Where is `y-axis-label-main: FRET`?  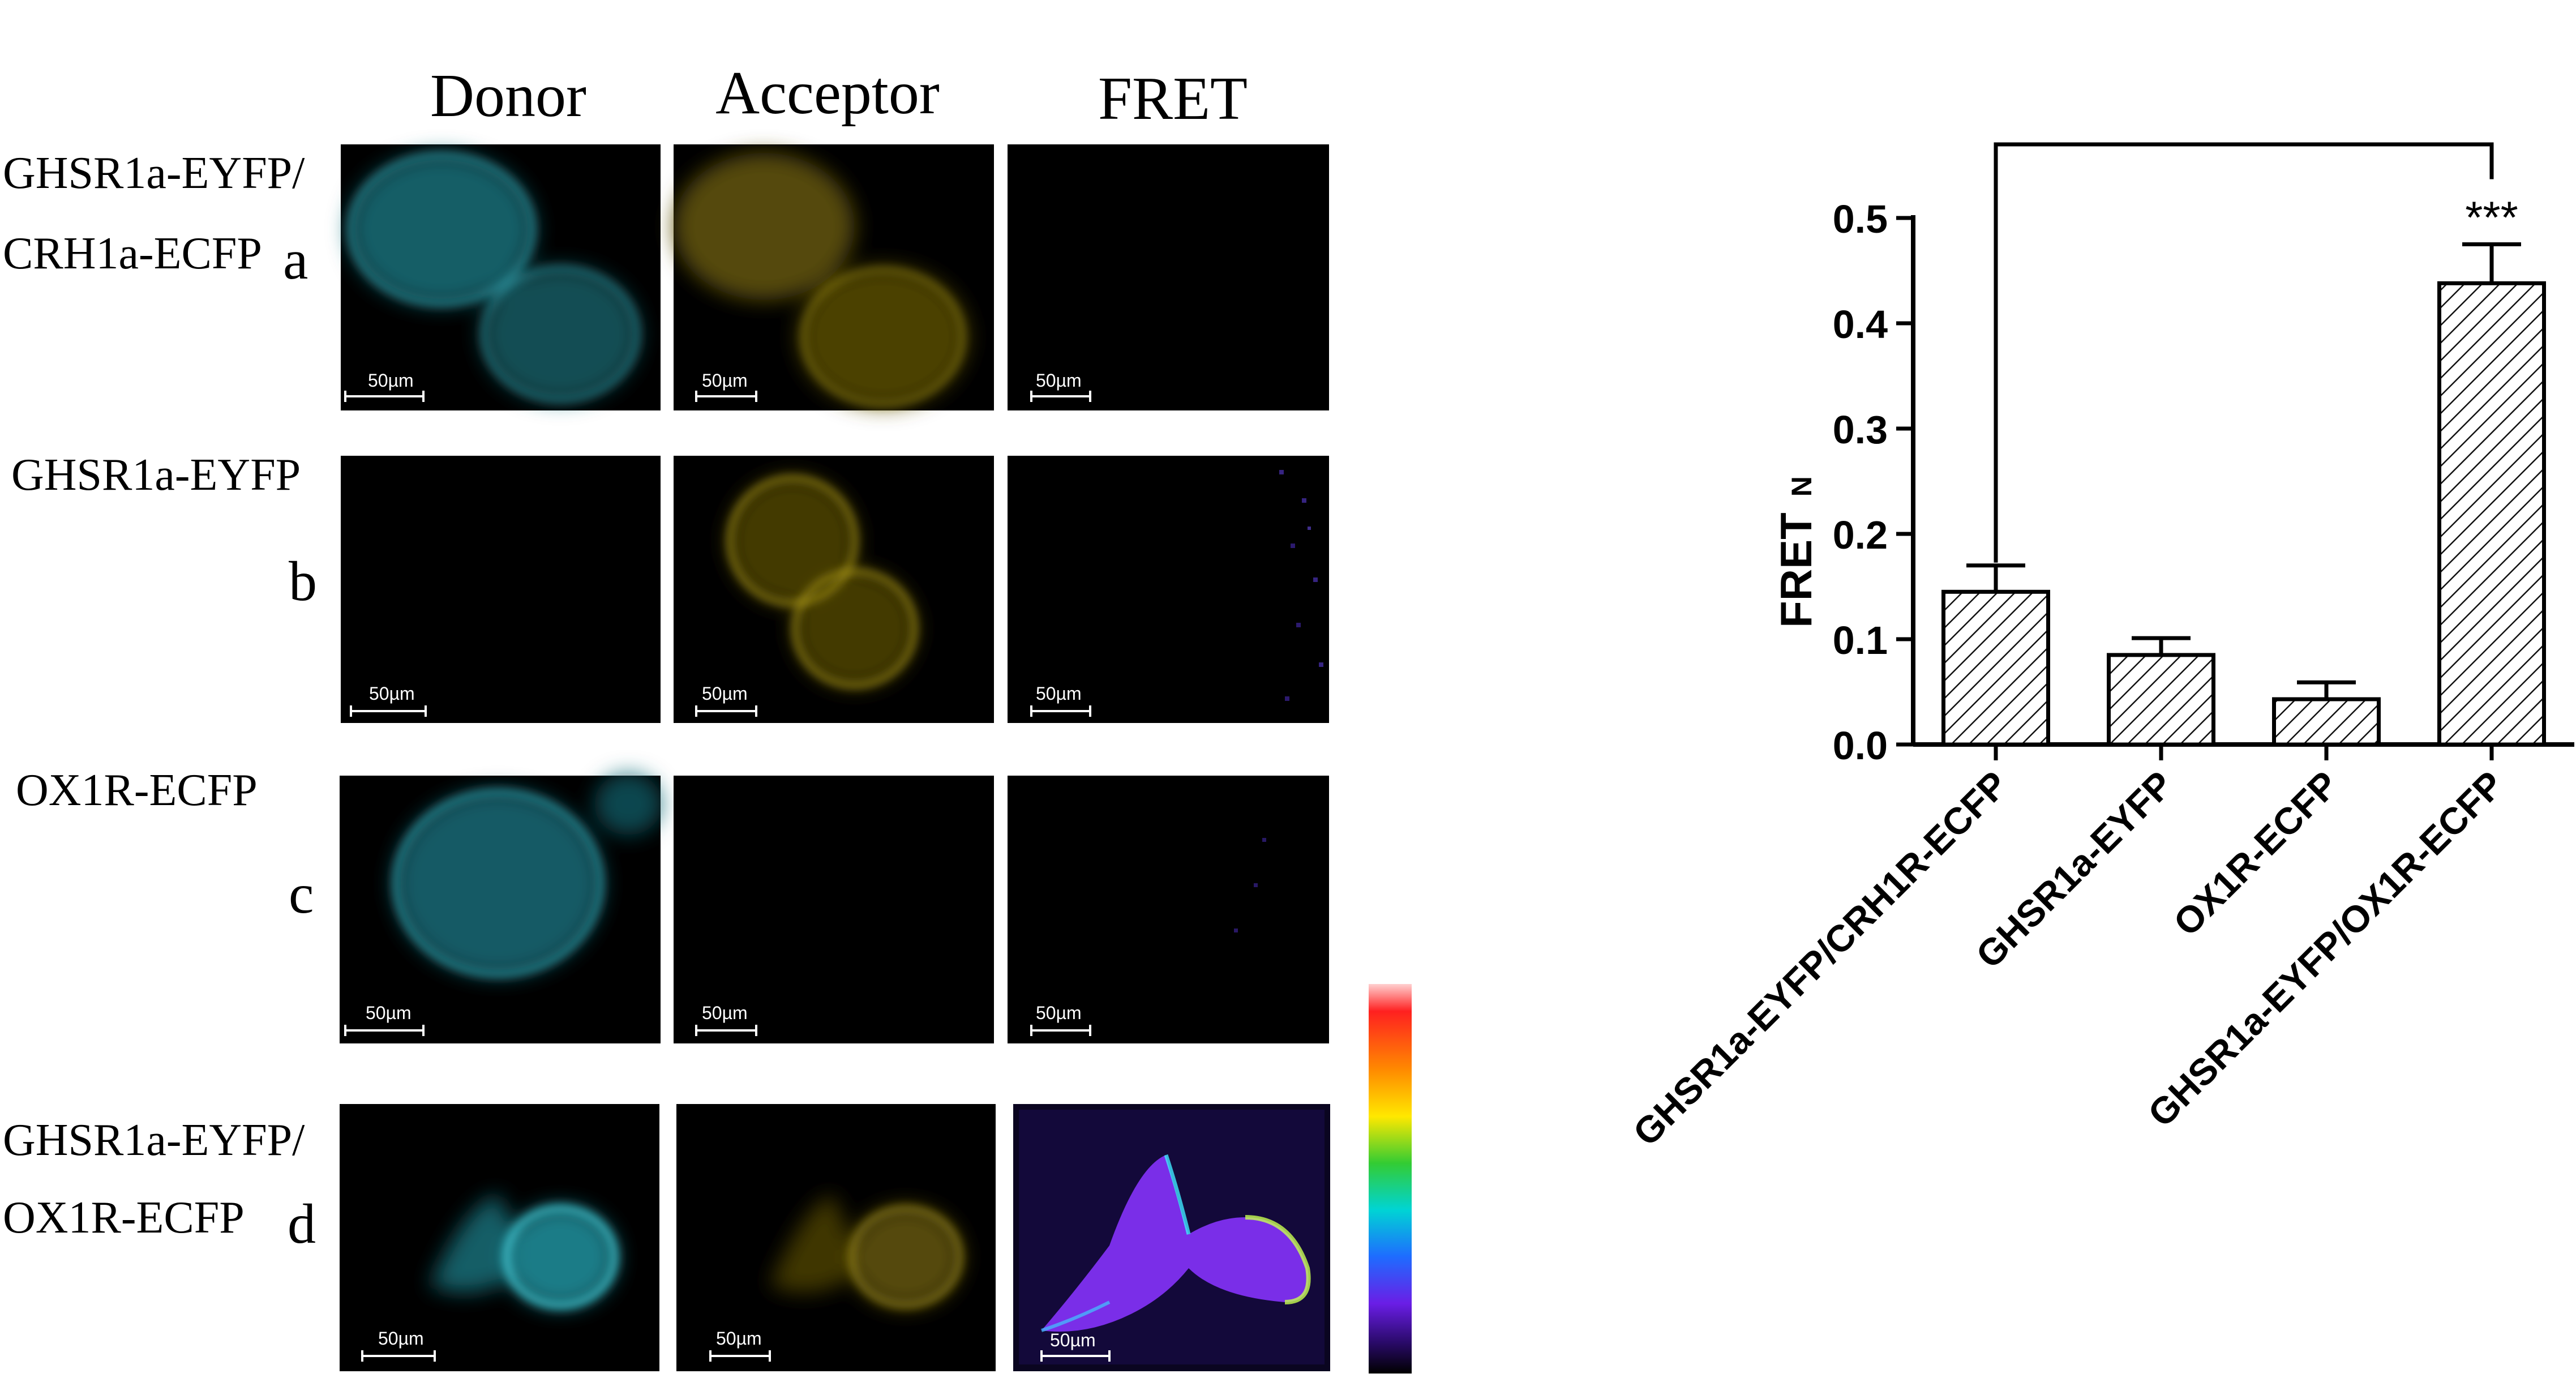
y-axis-label-main: FRET is located at coordinates (1796, 570).